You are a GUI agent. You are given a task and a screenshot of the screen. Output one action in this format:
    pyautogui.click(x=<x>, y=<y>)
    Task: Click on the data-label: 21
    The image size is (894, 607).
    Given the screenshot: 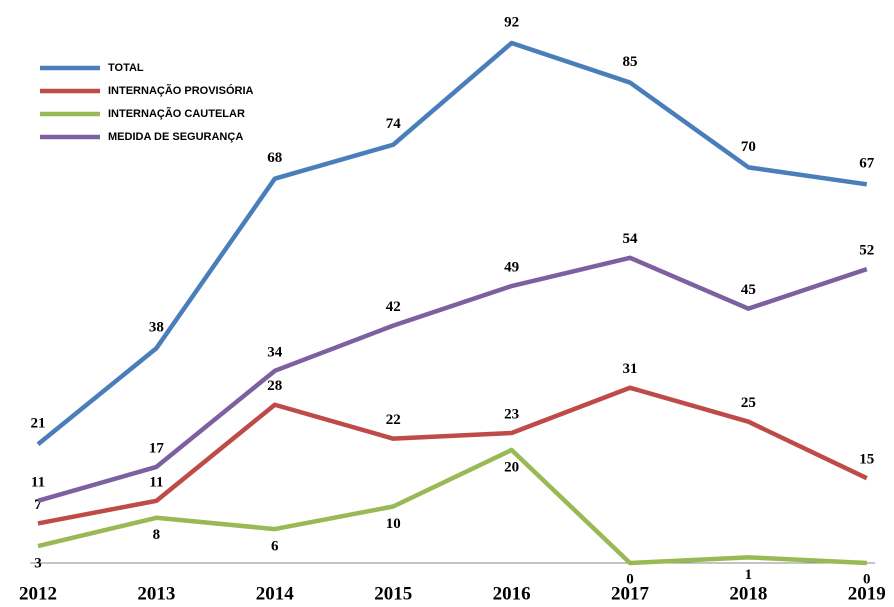 What is the action you would take?
    pyautogui.click(x=38, y=424)
    